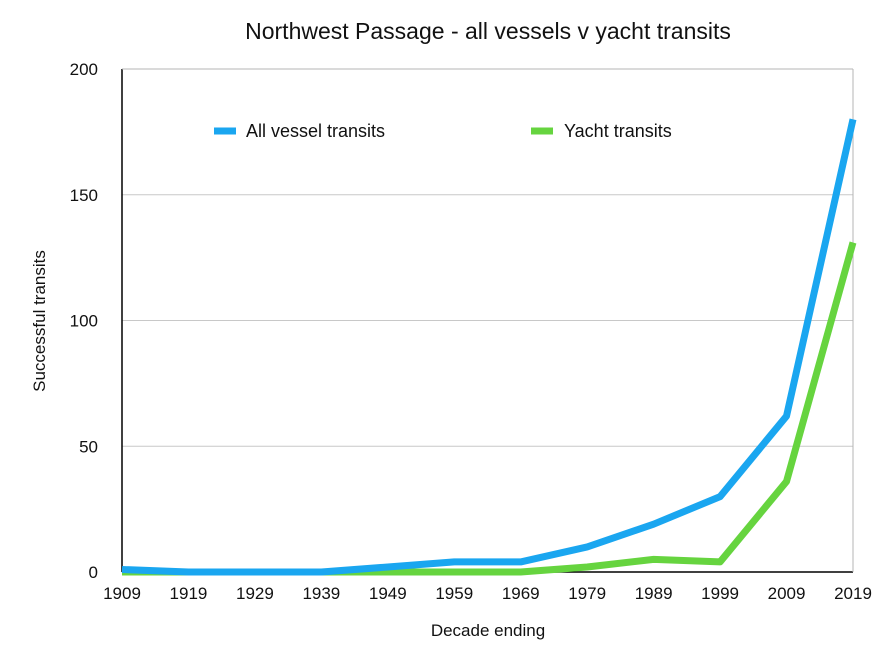 The height and width of the screenshot is (666, 891). What do you see at coordinates (88, 446) in the screenshot?
I see `y-tick-label: 50` at bounding box center [88, 446].